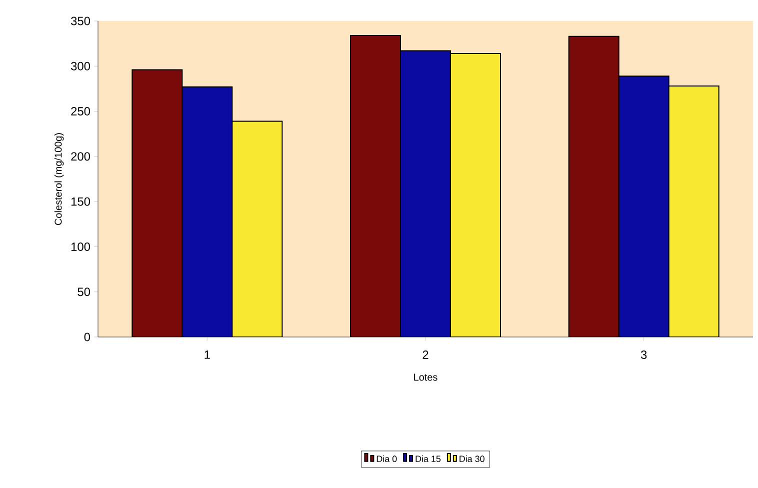 Image resolution: width=758 pixels, height=488 pixels. Describe the element at coordinates (80, 246) in the screenshot. I see `y-tick-label: 100` at that location.